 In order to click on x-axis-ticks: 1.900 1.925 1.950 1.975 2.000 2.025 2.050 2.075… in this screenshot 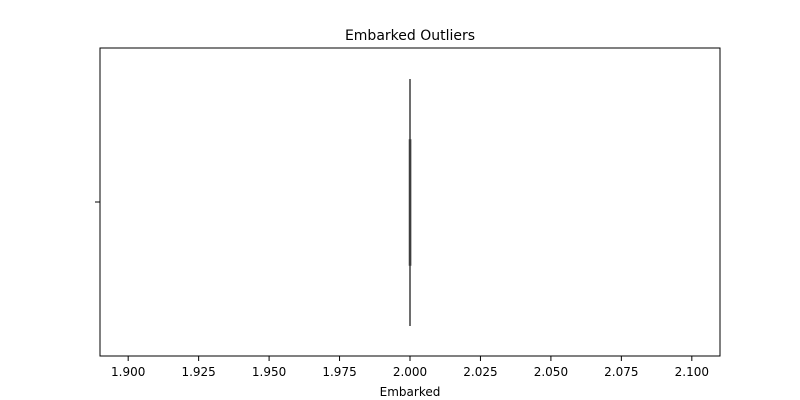, I will do `click(410, 367)`.